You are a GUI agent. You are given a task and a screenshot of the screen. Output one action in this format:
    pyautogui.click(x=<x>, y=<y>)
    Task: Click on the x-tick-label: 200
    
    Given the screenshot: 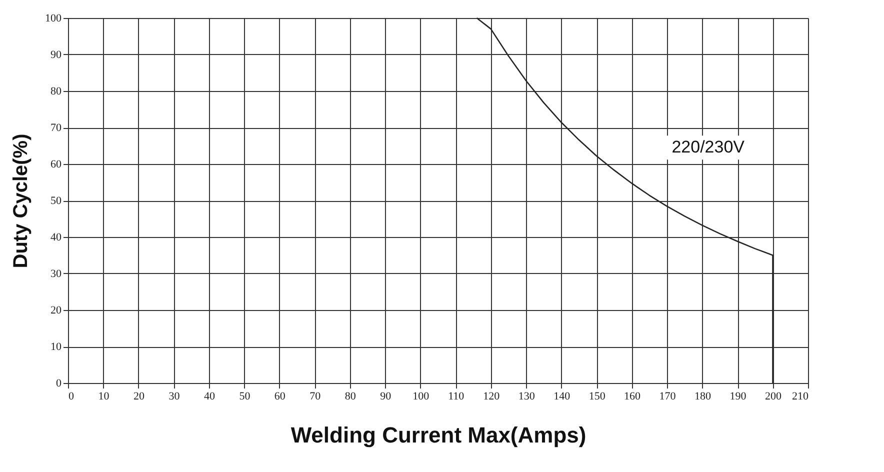 What is the action you would take?
    pyautogui.click(x=773, y=396)
    